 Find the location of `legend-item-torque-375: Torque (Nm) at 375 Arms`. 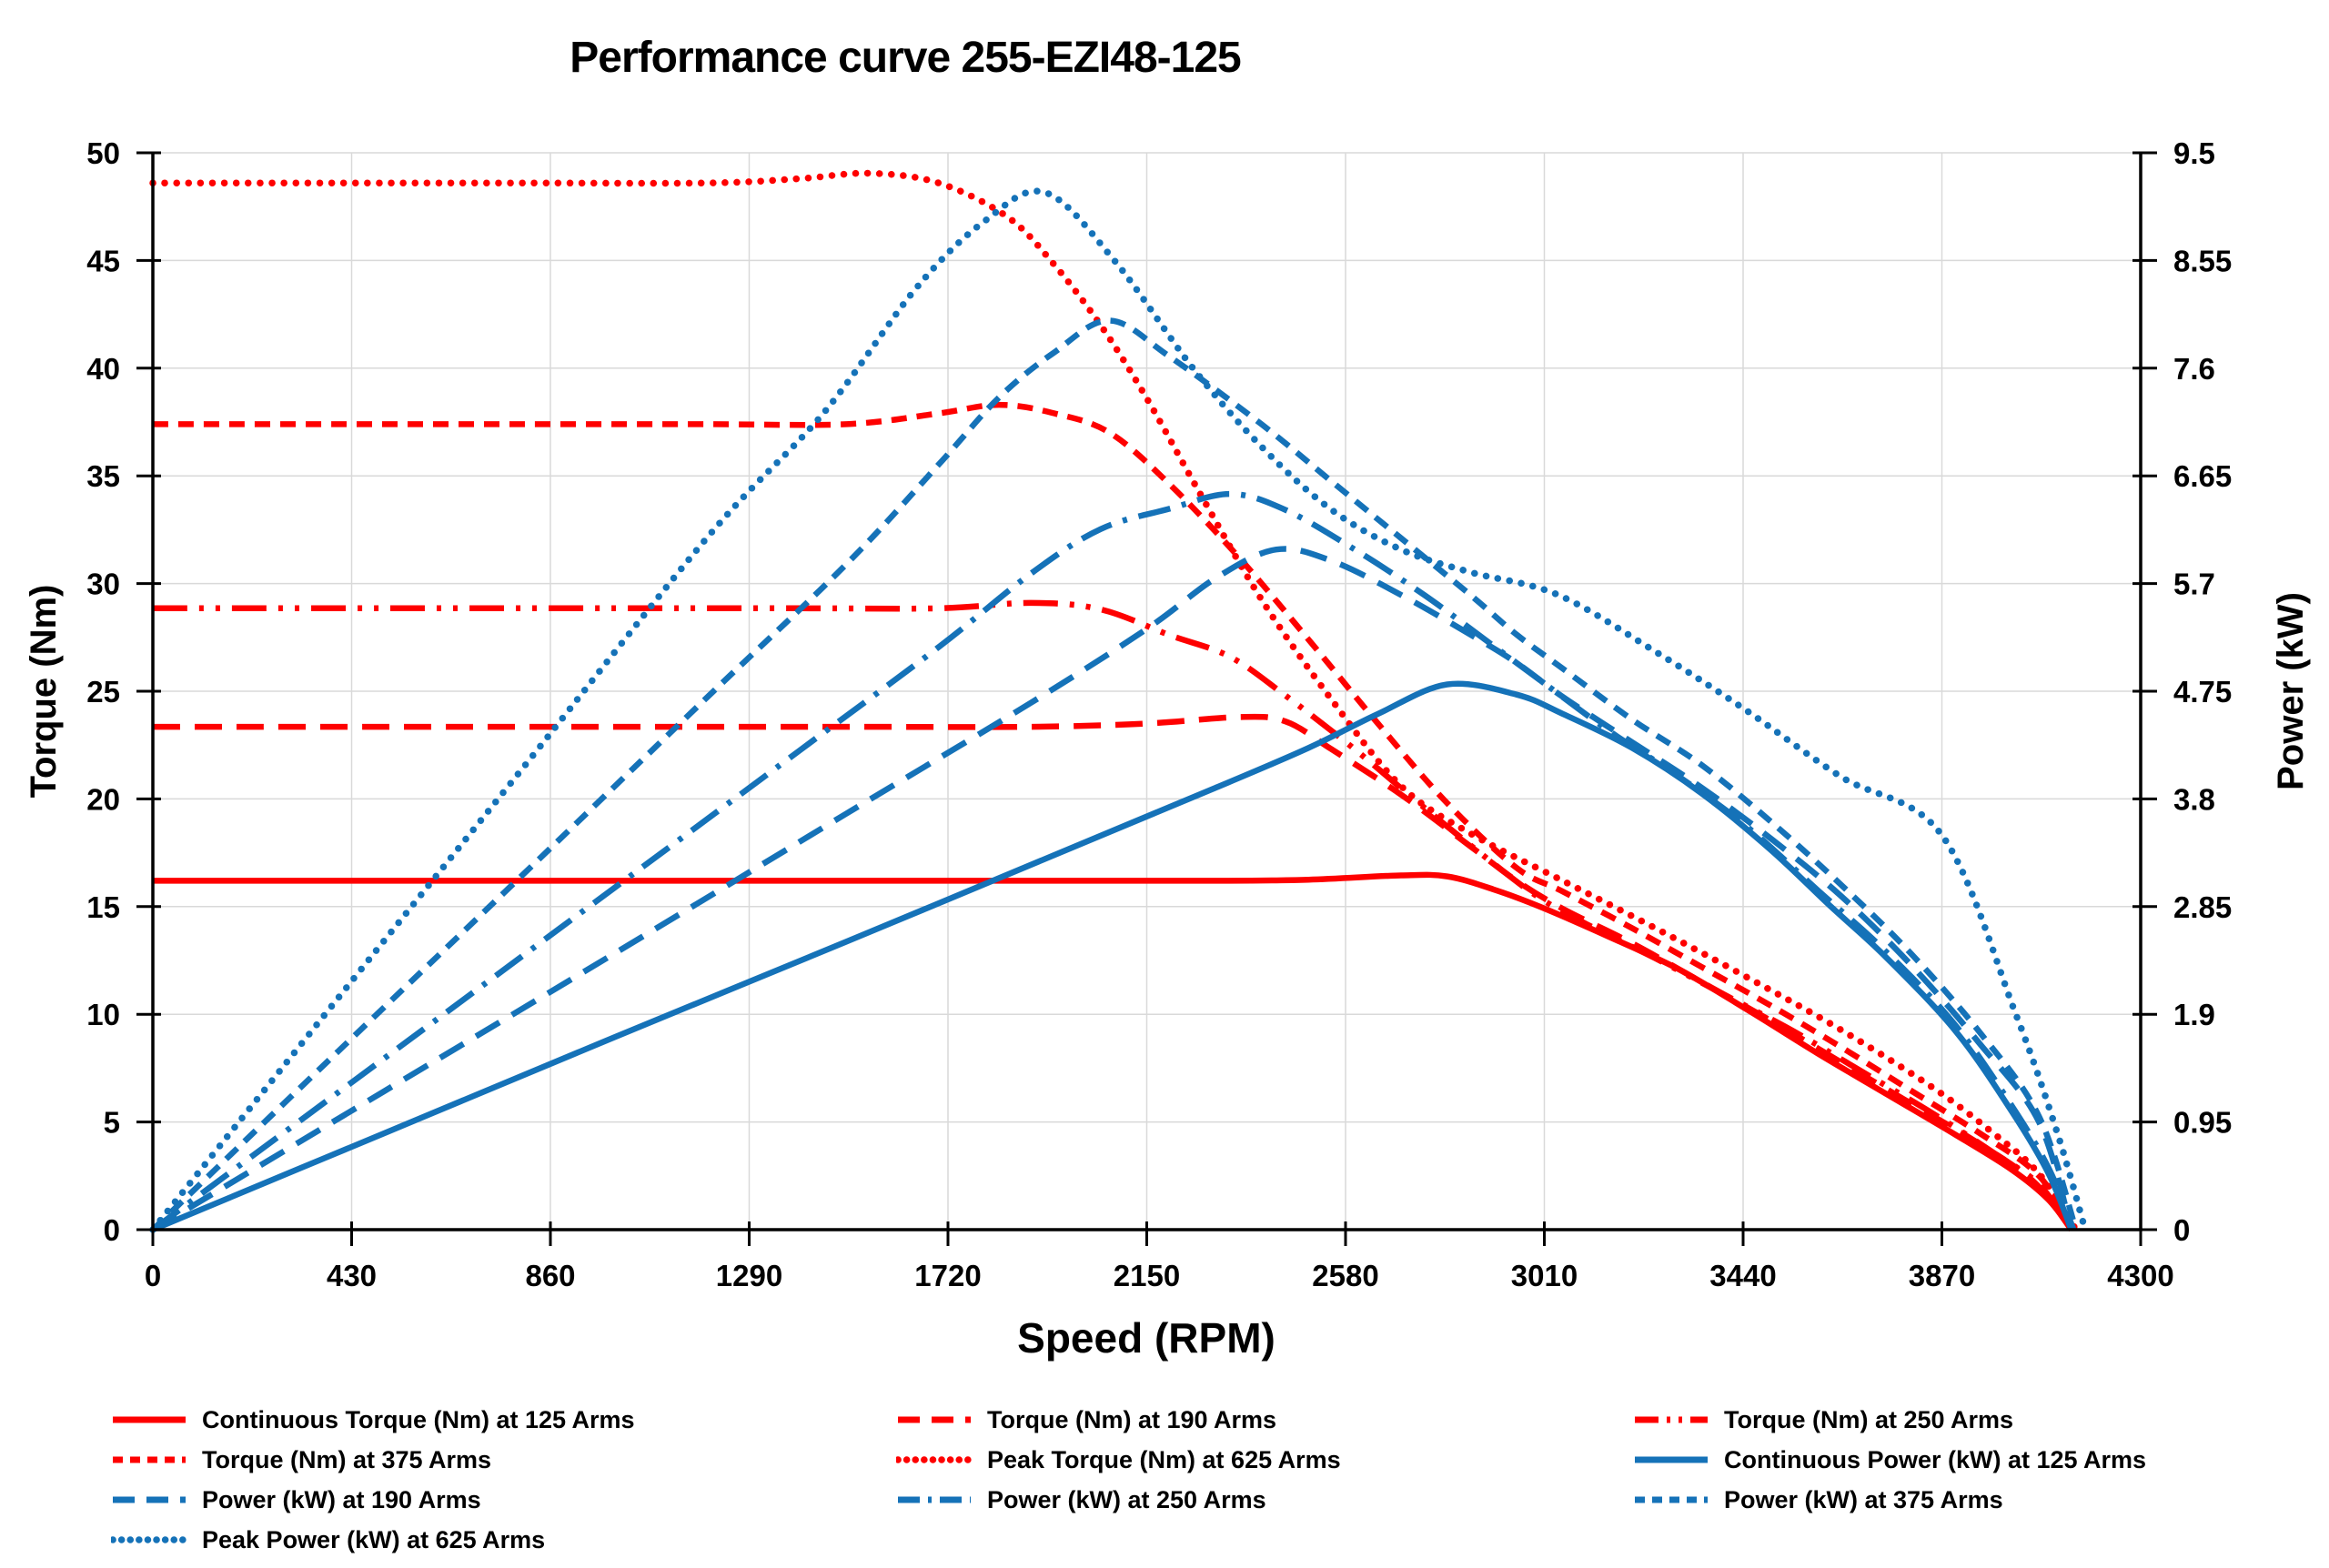

legend-item-torque-375: Torque (Nm) at 375 Arms is located at coordinates (301, 1459).